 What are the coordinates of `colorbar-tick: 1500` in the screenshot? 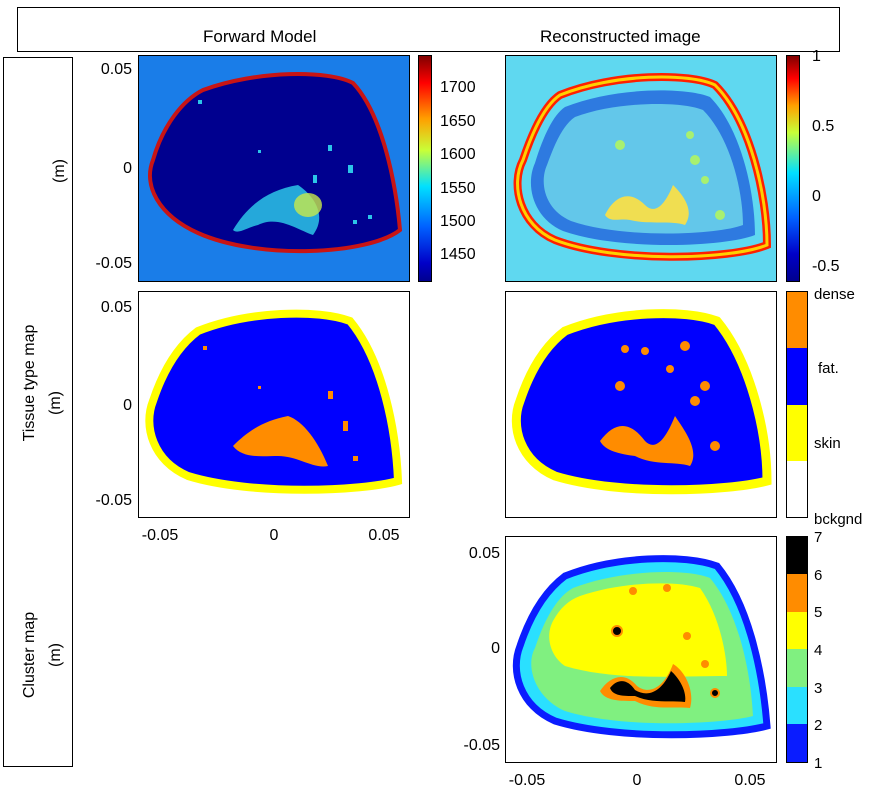 It's located at (458, 221).